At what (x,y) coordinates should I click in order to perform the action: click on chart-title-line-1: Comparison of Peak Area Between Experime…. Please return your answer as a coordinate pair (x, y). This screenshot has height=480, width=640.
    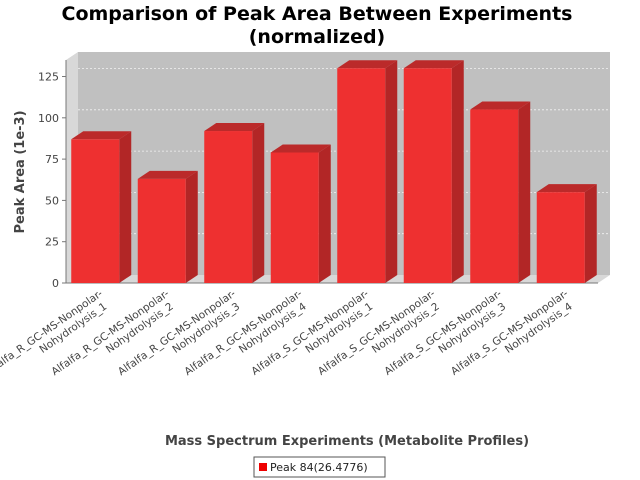
    Looking at the image, I should click on (317, 14).